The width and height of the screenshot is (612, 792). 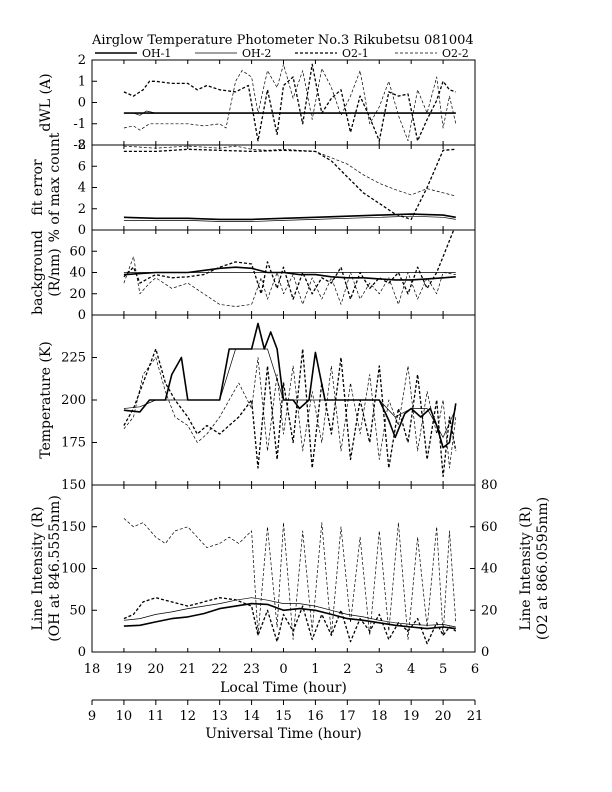 I want to click on legend-label-oh-2: OH-2, so click(x=256, y=53).